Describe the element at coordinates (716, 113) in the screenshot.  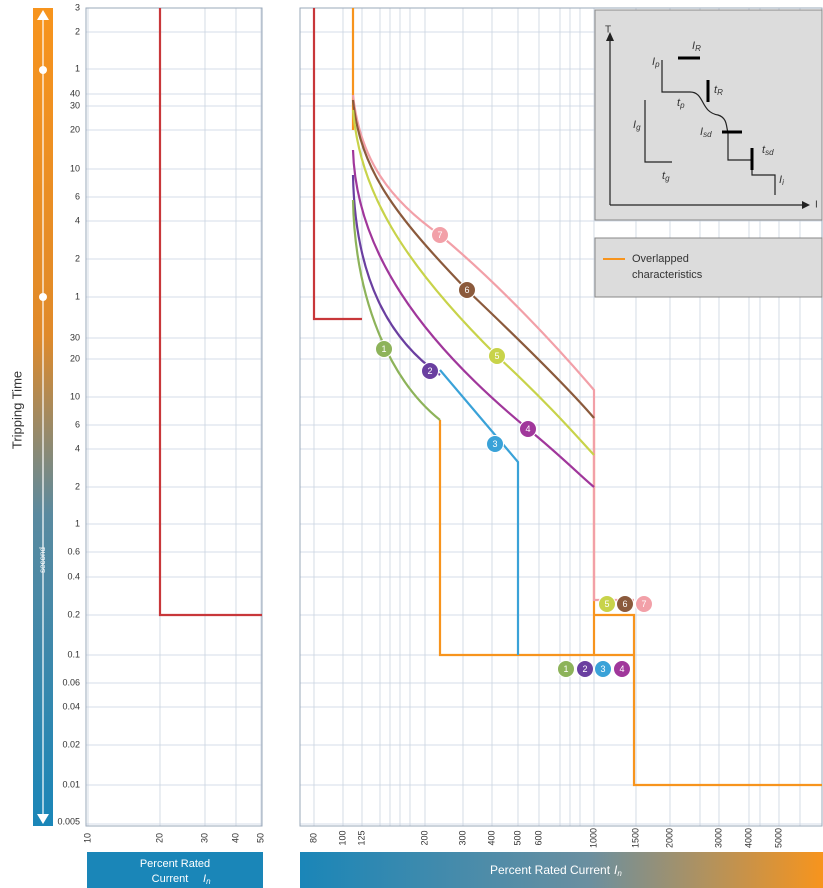
I see `inset-adjusters` at that location.